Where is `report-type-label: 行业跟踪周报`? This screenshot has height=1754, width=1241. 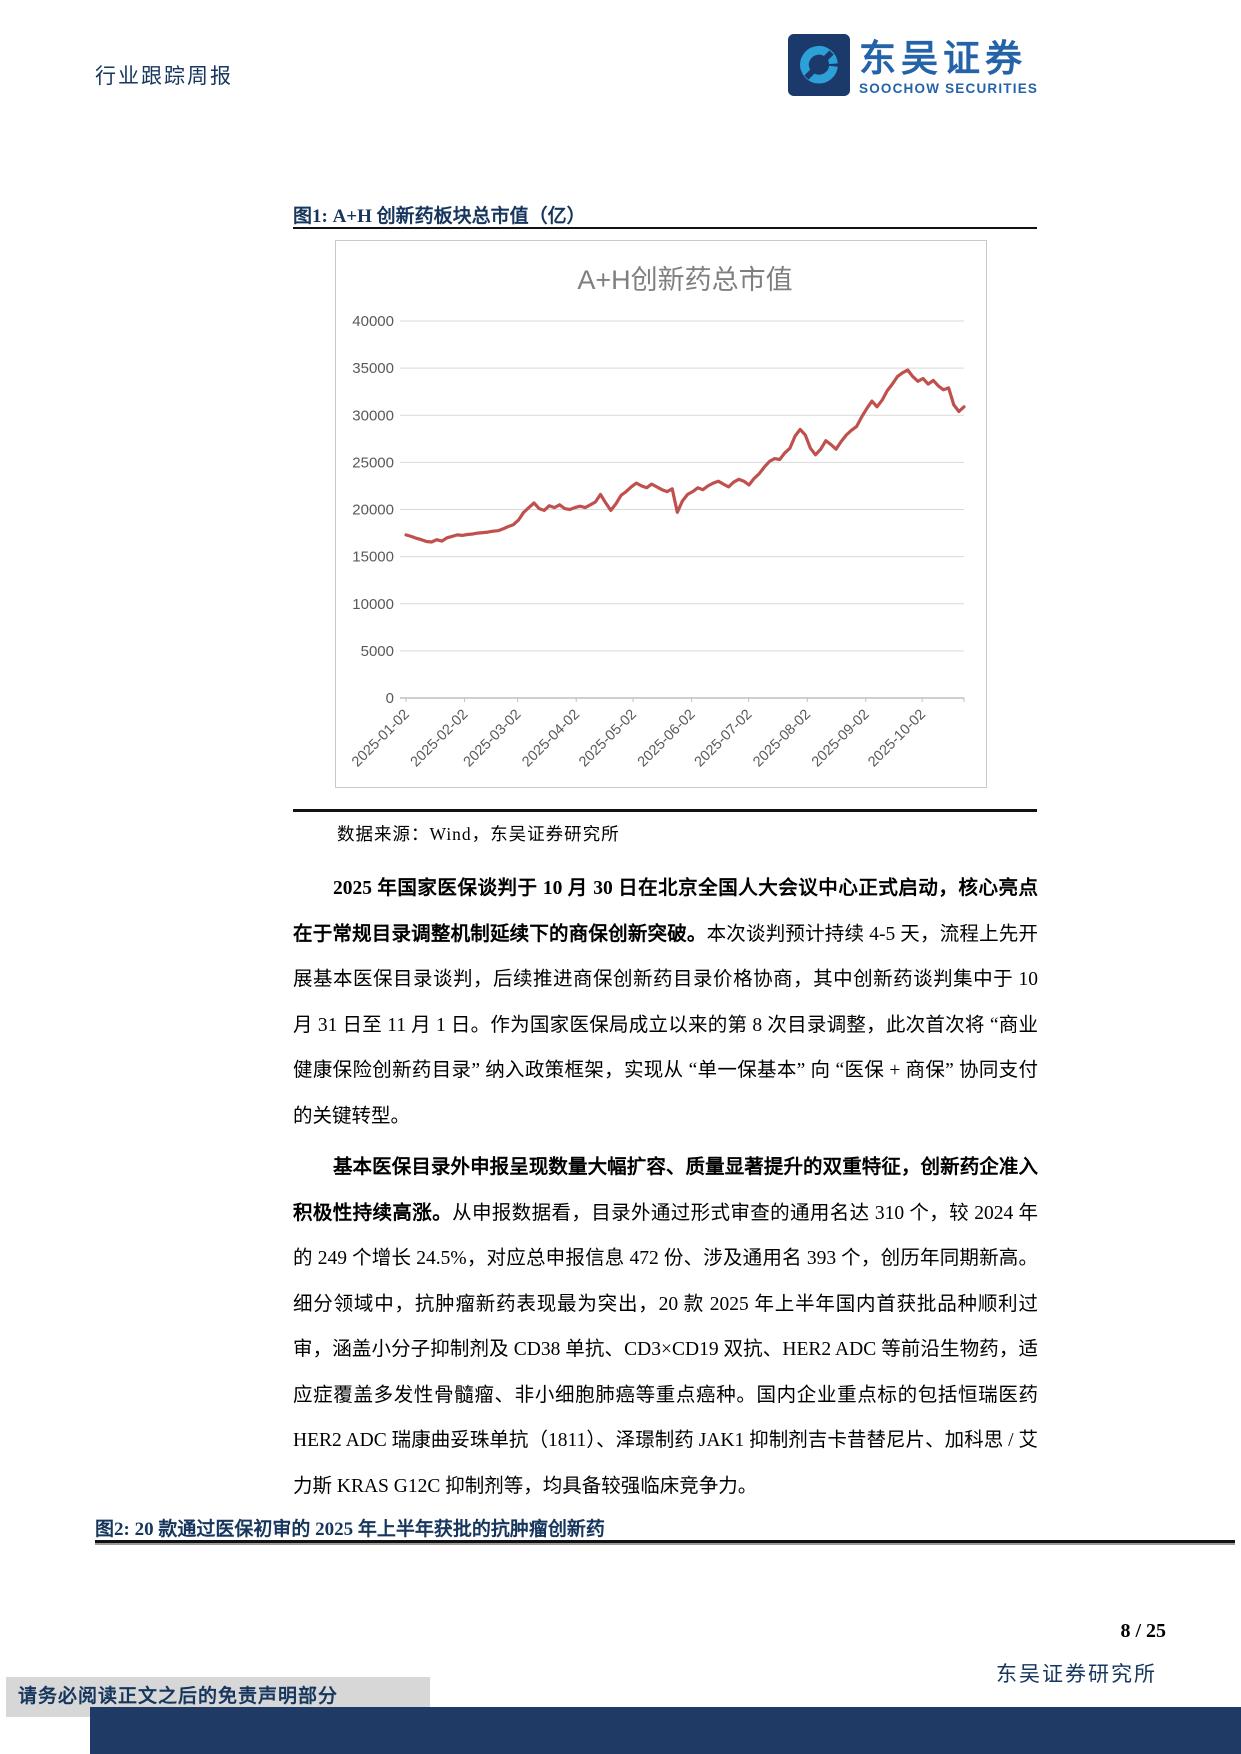
report-type-label: 行业跟踪周报 is located at coordinates (164, 76).